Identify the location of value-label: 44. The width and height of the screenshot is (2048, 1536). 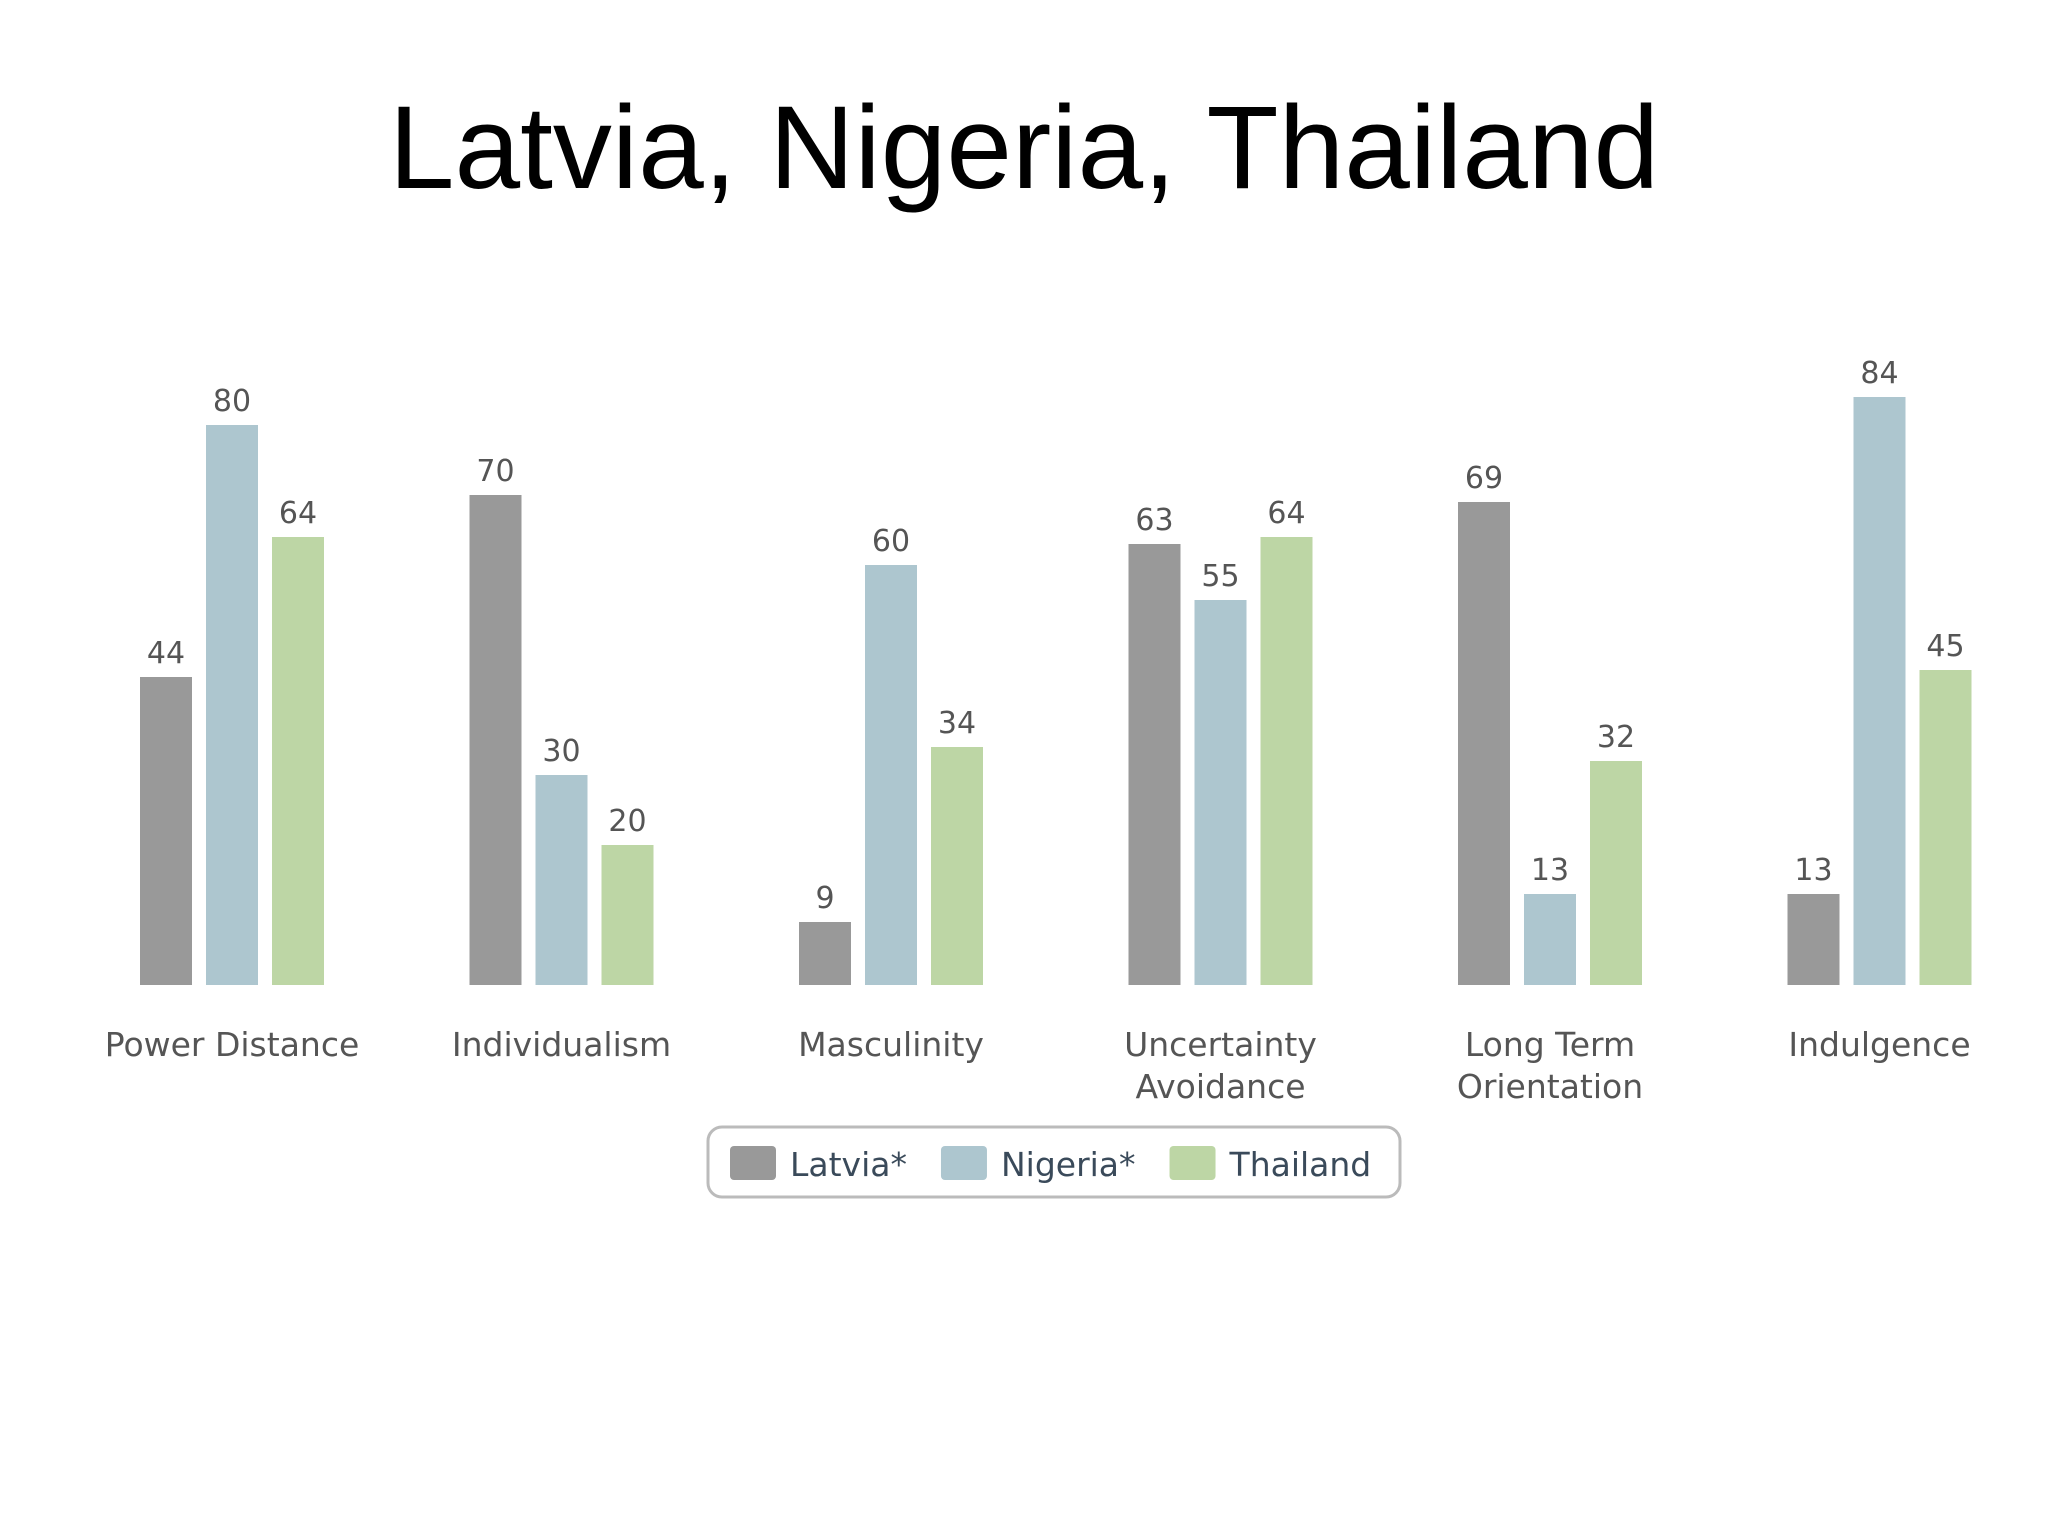
(166, 653).